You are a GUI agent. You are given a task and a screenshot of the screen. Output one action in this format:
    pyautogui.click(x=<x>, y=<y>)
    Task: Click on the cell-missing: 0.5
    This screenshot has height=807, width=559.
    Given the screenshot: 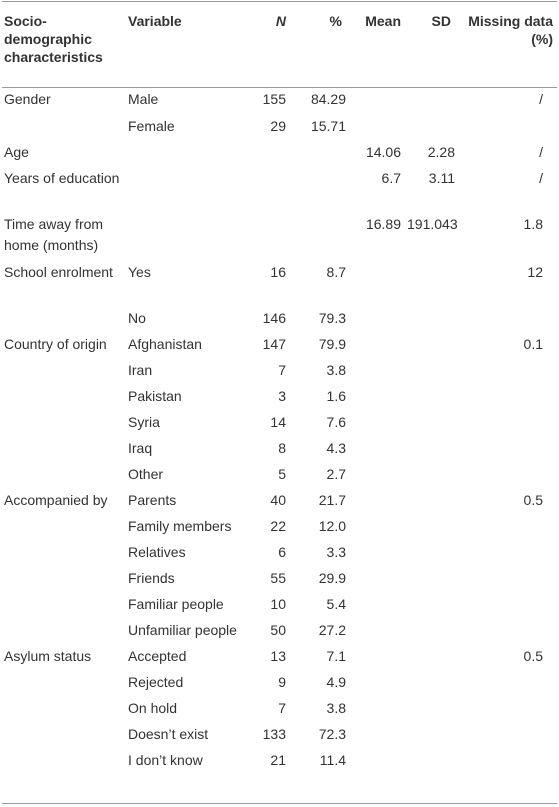 What is the action you would take?
    pyautogui.click(x=533, y=500)
    